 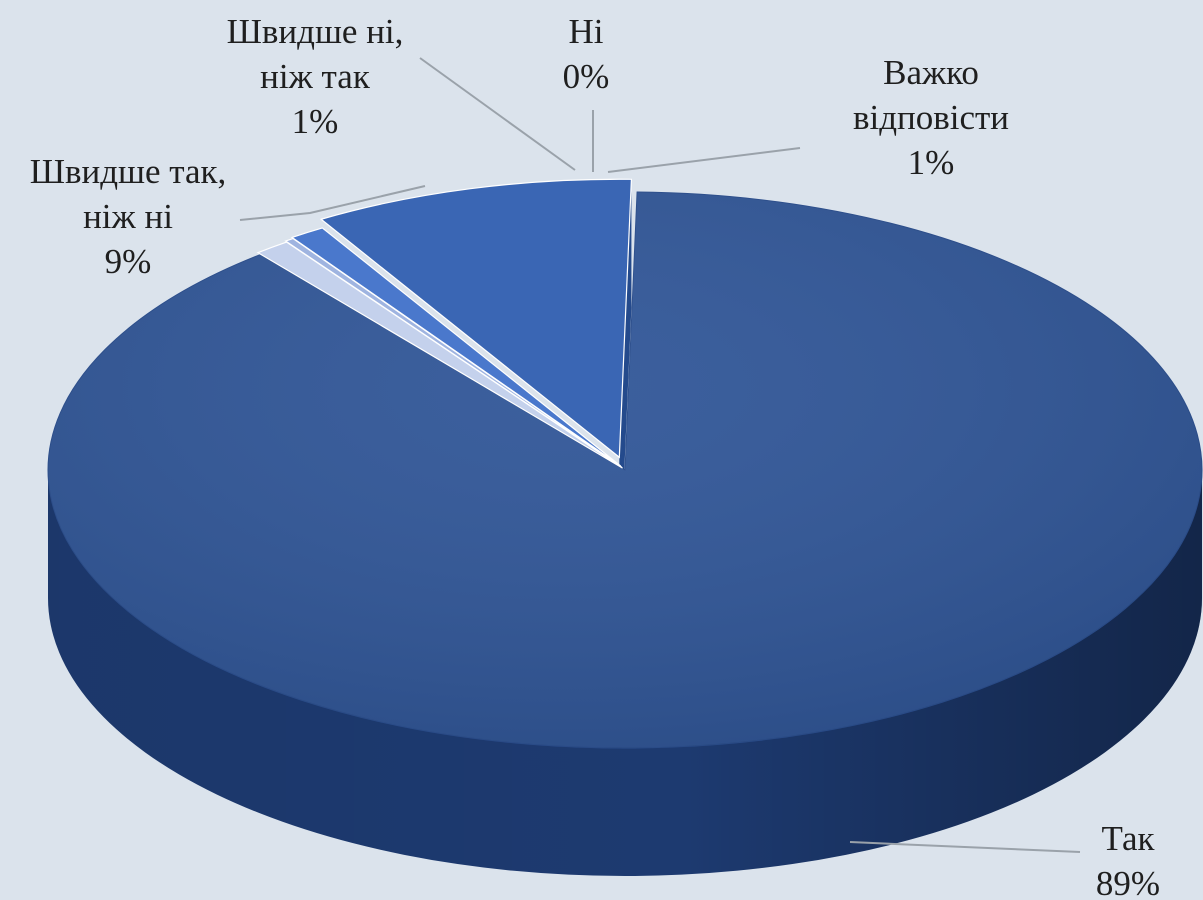 I want to click on slice-label-tak-line-1: 89%, so click(x=1128, y=882).